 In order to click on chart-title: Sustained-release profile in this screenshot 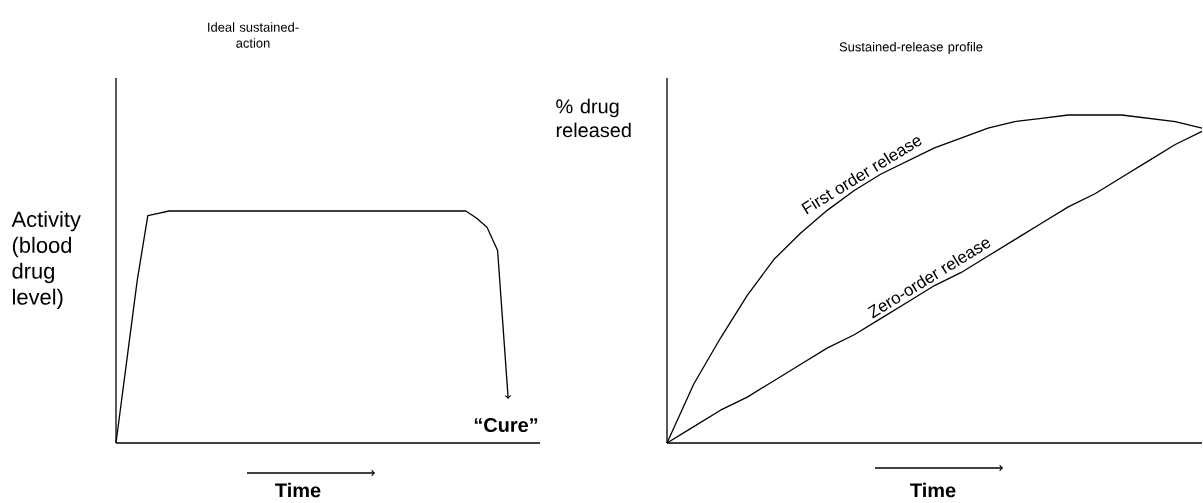, I will do `click(911, 48)`.